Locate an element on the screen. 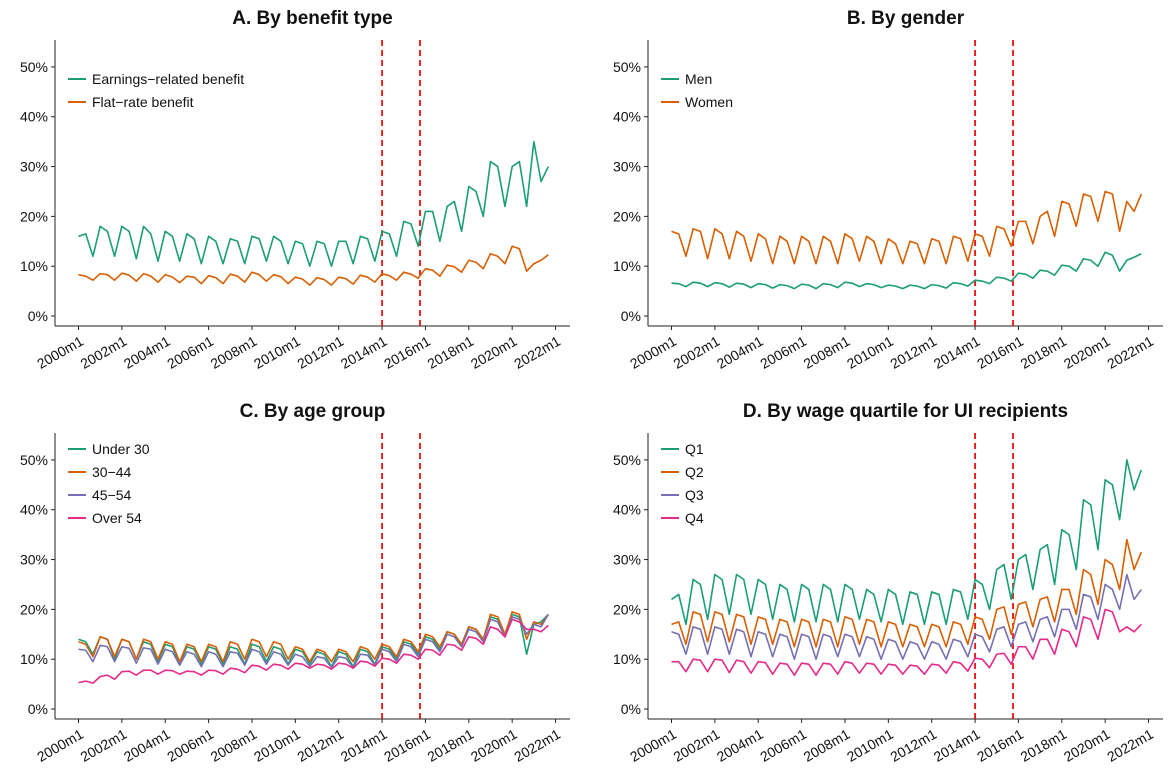 The image size is (1172, 774). legend-label: Q1 is located at coordinates (694, 449).